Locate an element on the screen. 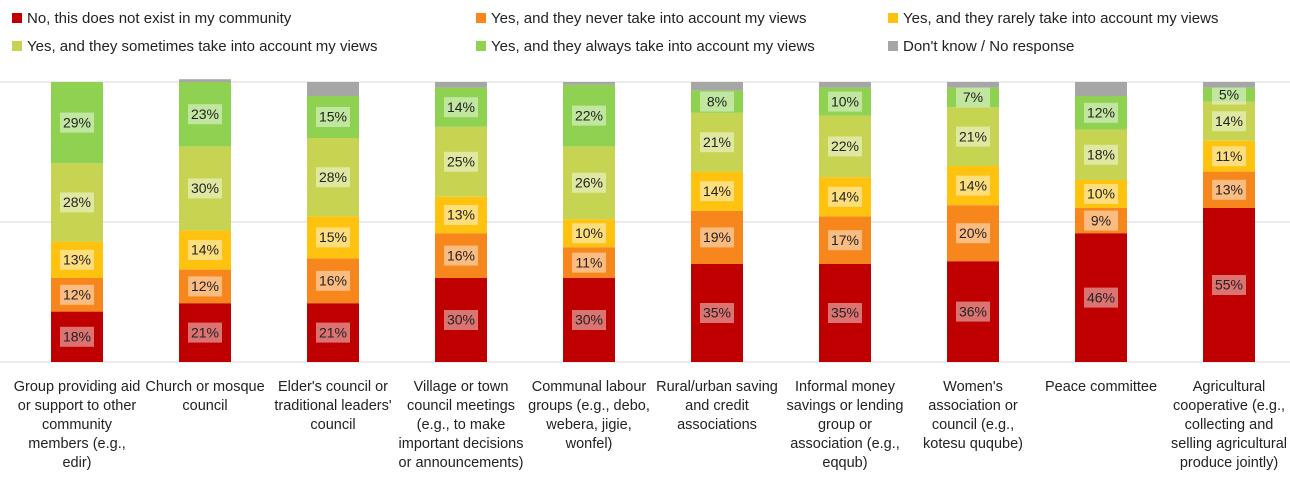 Image resolution: width=1290 pixels, height=502 pixels. data-label: 11% is located at coordinates (1229, 156).